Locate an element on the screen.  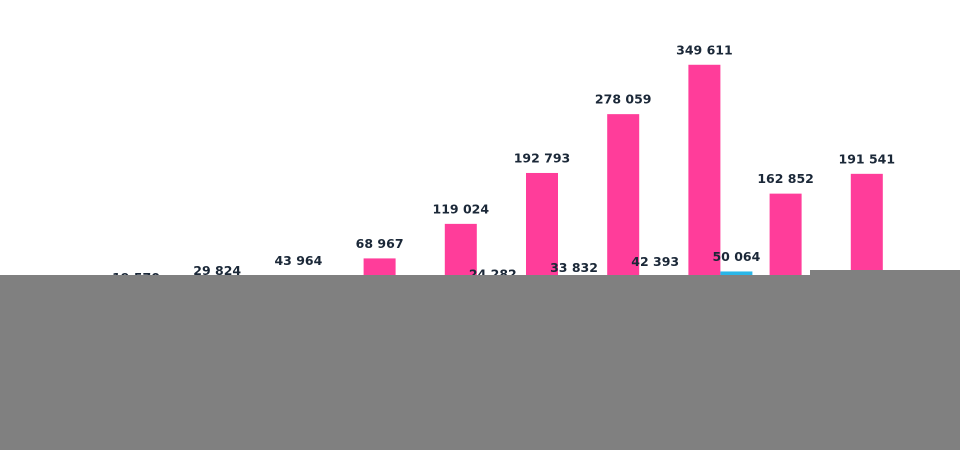
value-label: 349 611 is located at coordinates (704, 49).